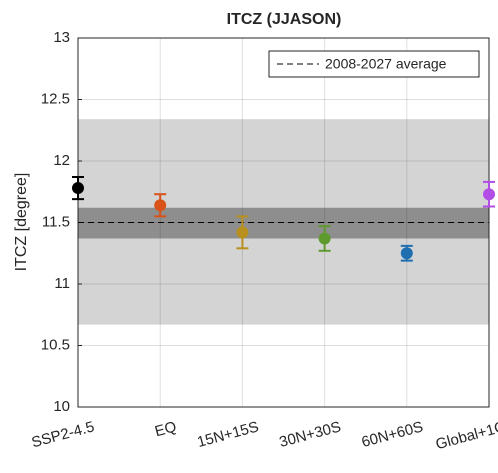 The width and height of the screenshot is (498, 473). Describe the element at coordinates (466, 435) in the screenshot. I see `x-tick-label: Global+1C` at that location.